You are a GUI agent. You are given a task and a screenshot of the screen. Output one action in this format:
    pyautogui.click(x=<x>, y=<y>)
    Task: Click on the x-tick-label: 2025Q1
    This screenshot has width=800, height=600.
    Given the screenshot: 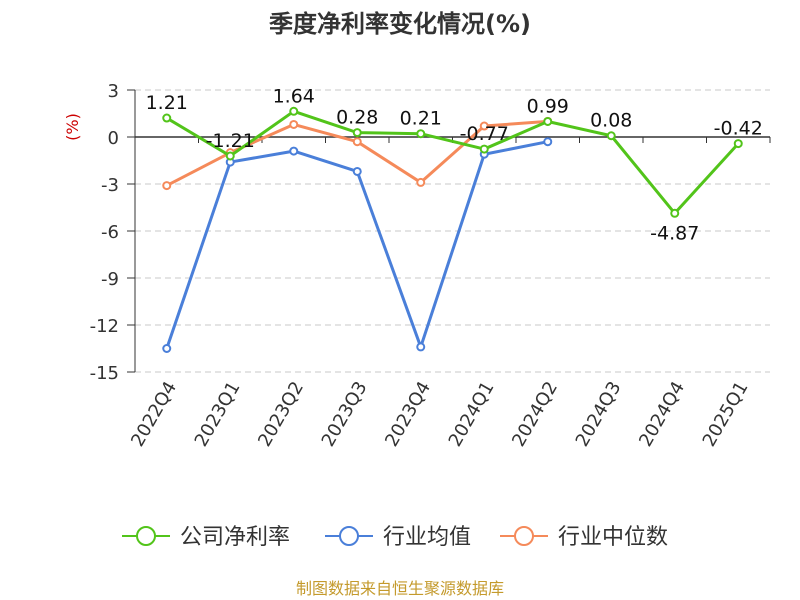 What is the action you would take?
    pyautogui.click(x=726, y=414)
    